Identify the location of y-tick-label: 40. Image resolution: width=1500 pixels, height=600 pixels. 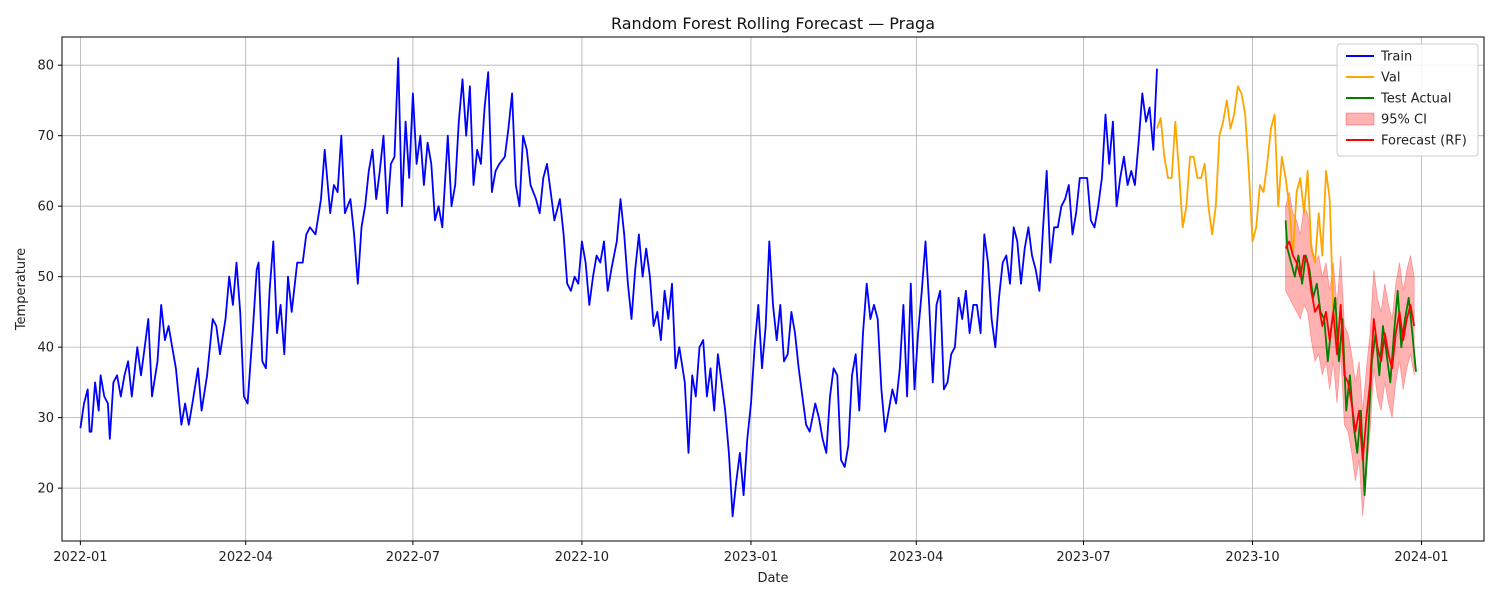
(45, 348).